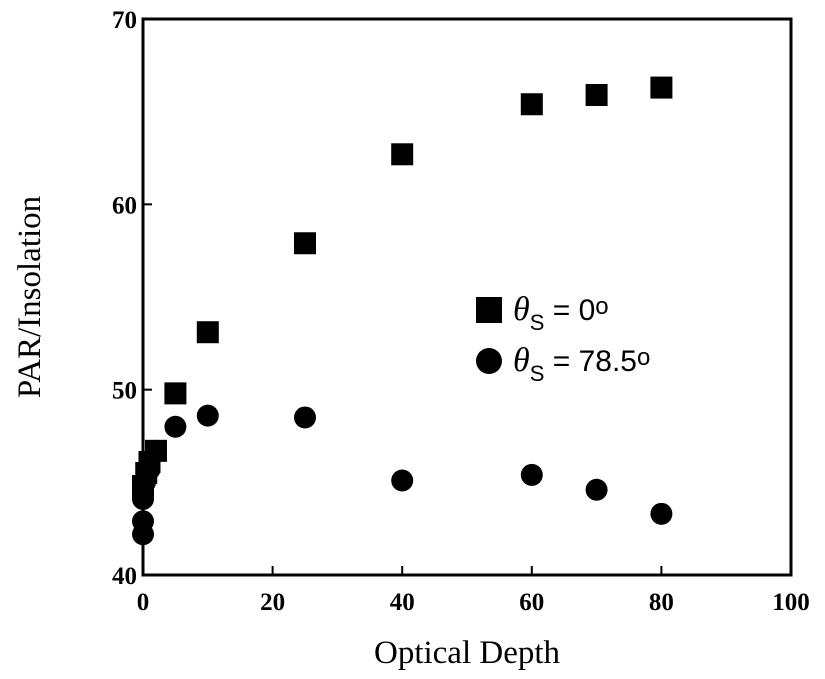  I want to click on x-tick-label: 100, so click(791, 602).